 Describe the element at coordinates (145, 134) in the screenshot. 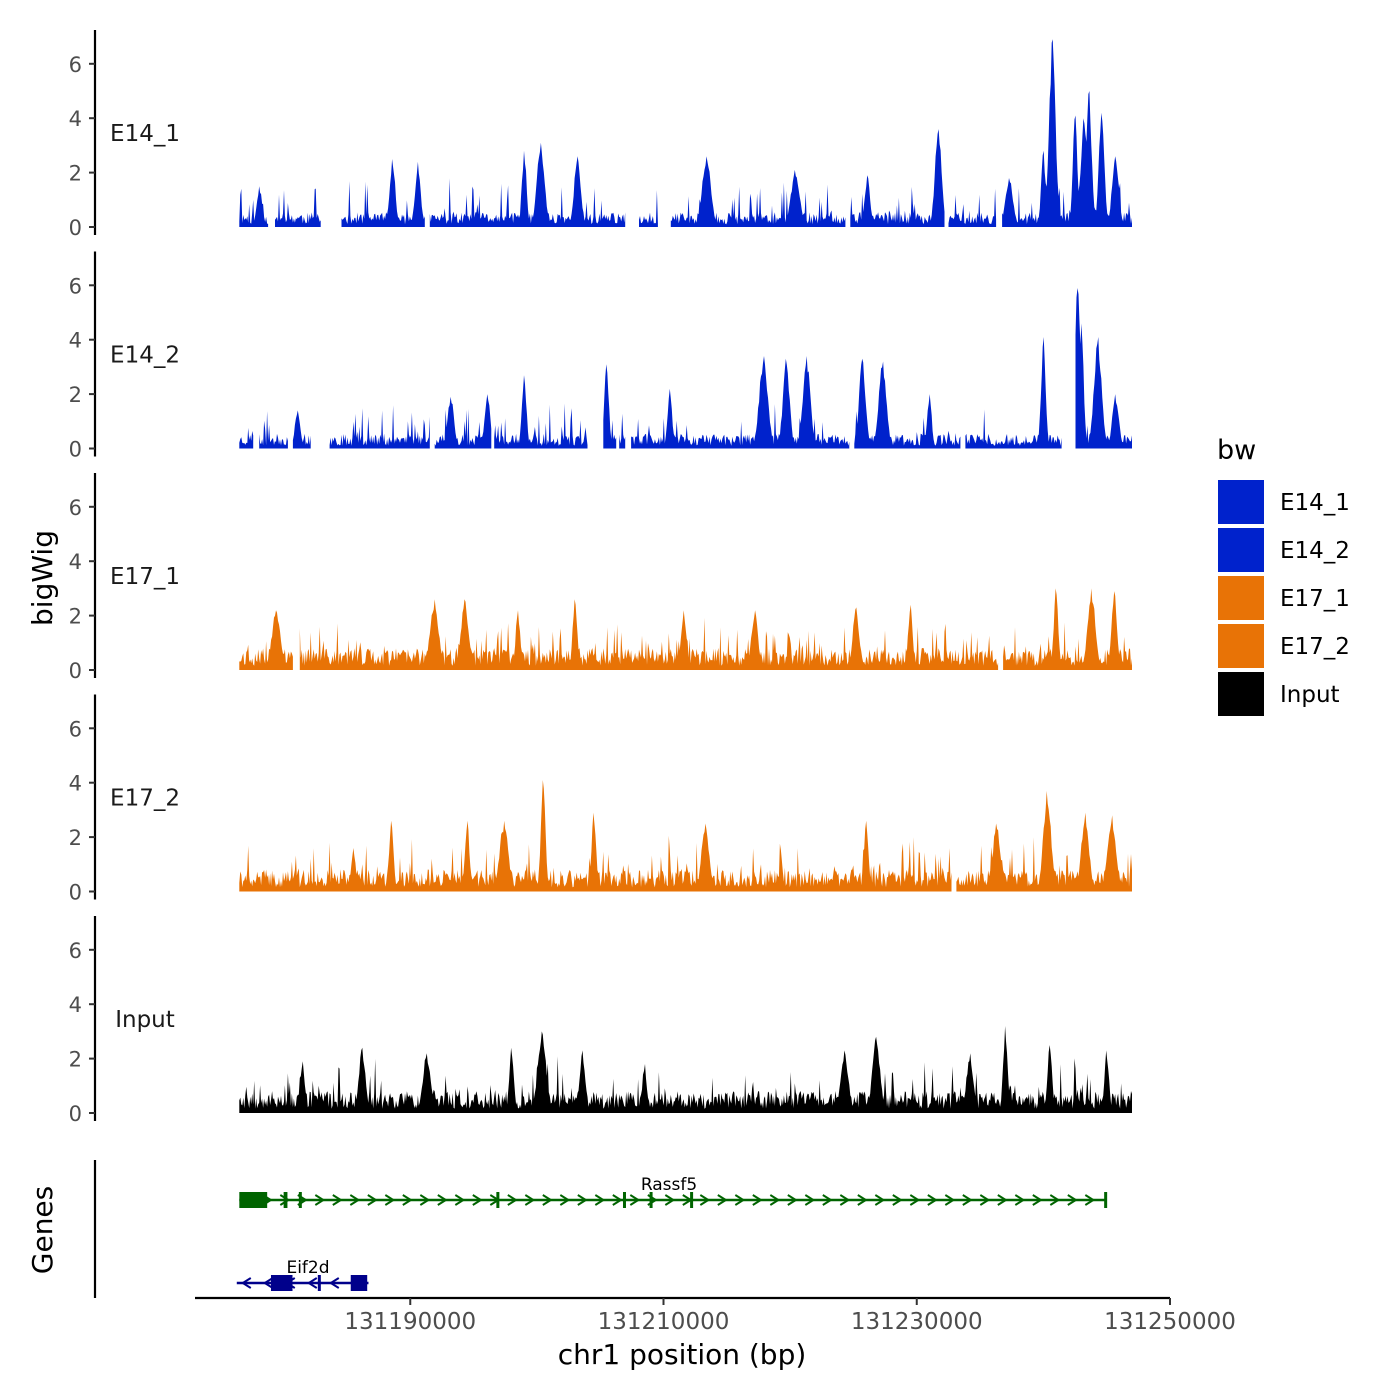

I see `track-label: E14_1` at that location.